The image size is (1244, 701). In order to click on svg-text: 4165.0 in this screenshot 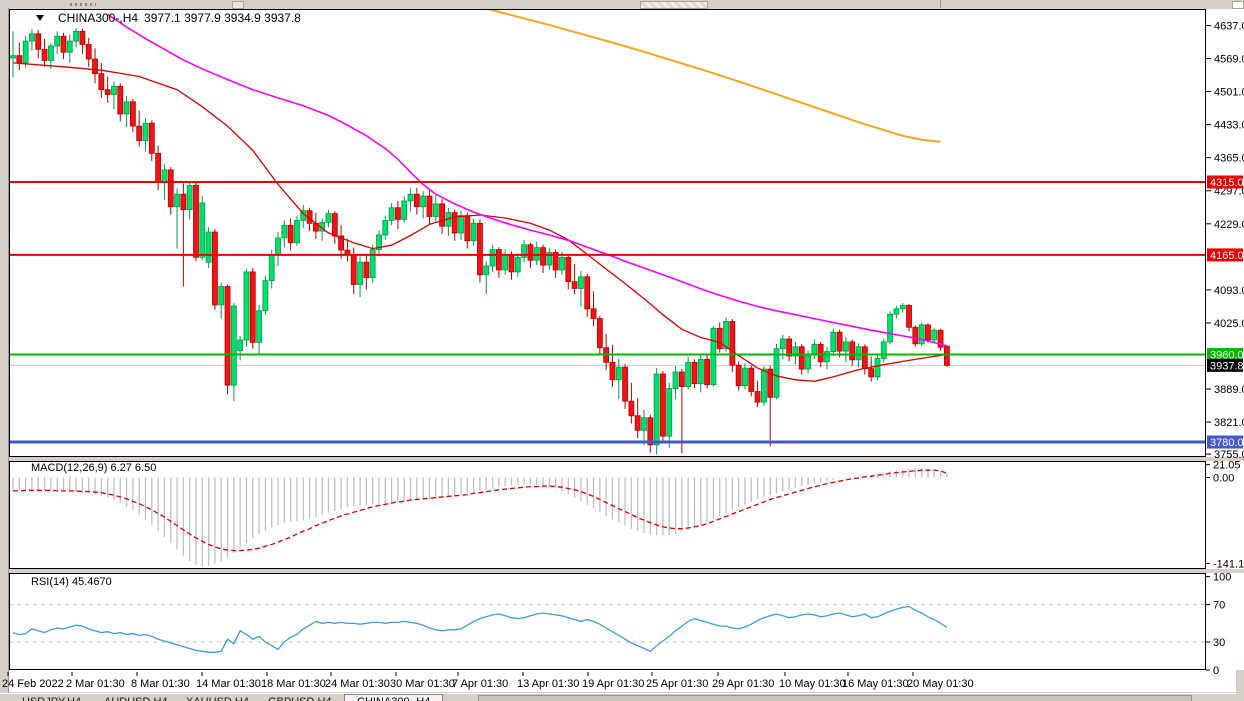, I will do `click(1227, 256)`.